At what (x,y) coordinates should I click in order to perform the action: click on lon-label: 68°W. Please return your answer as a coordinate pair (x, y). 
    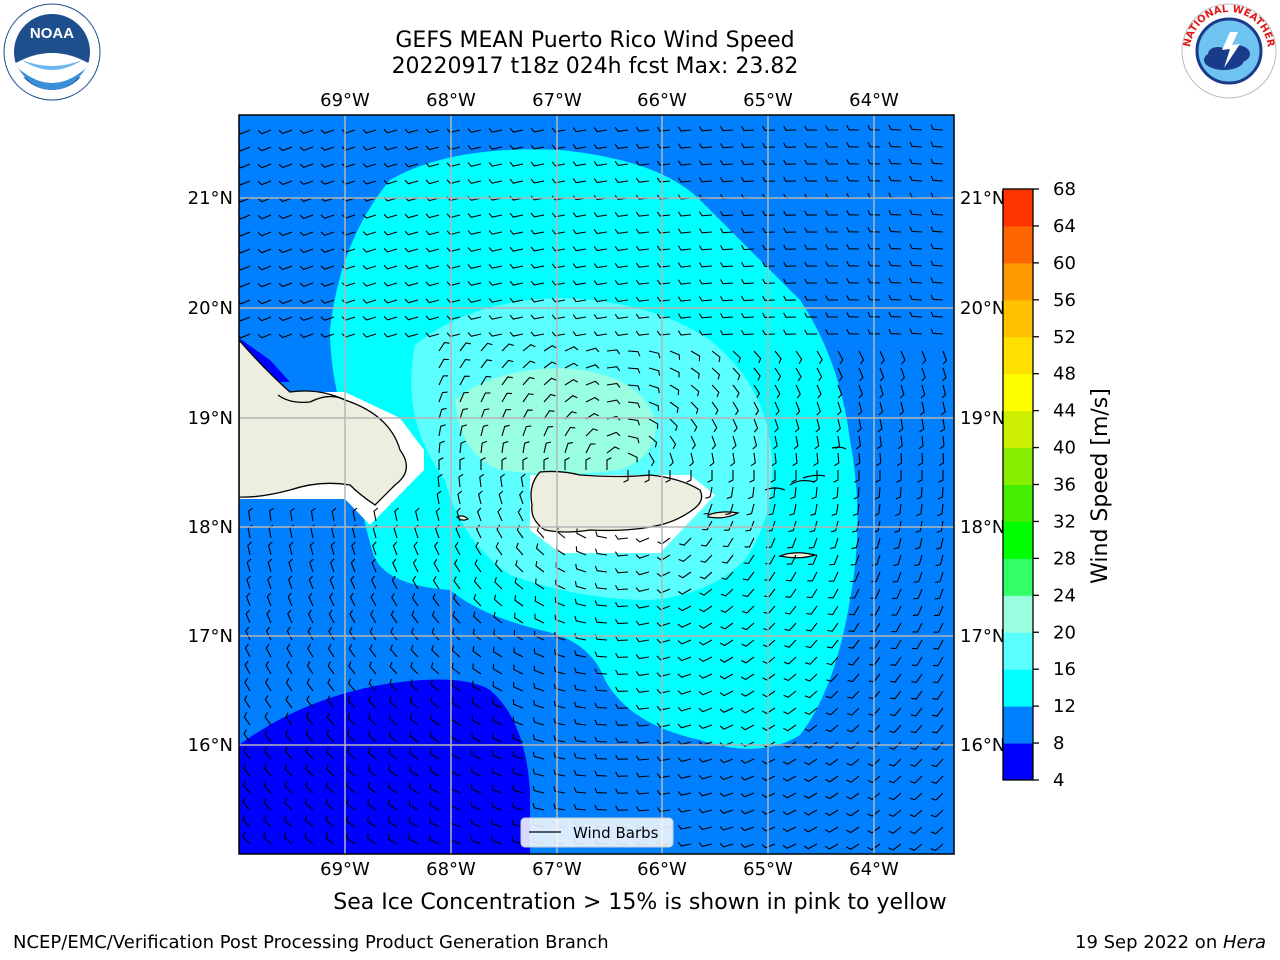
    Looking at the image, I should click on (451, 100).